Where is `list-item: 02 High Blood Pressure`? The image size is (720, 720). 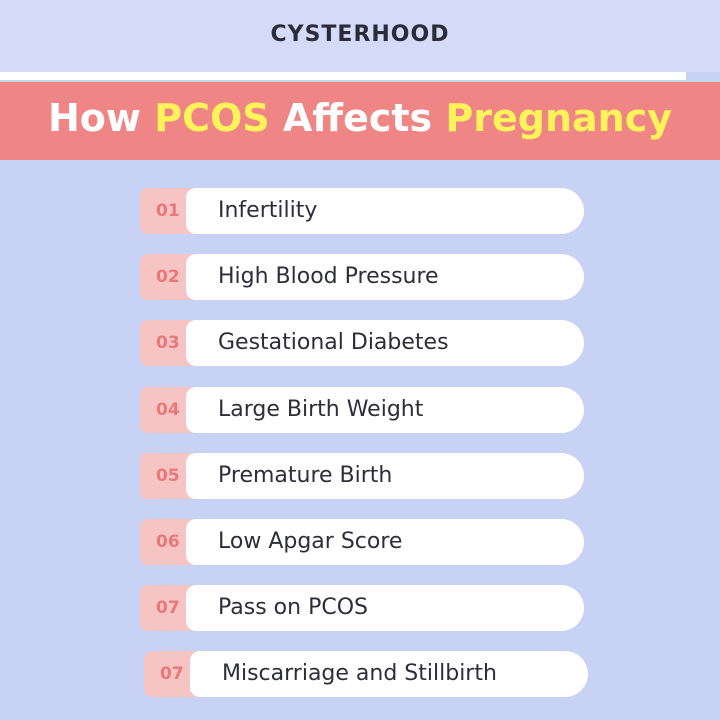 list-item: 02 High Blood Pressure is located at coordinates (362, 277).